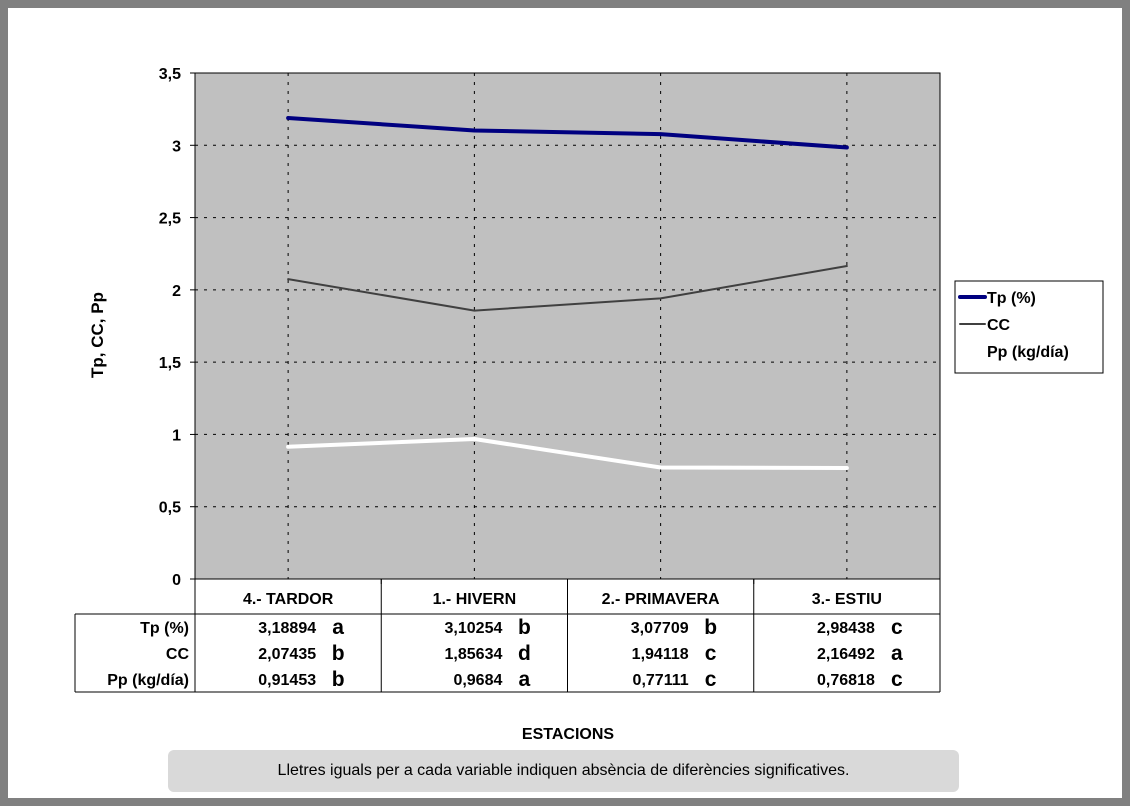 The height and width of the screenshot is (806, 1130). I want to click on x-tick-label: 4.- TARDOR, so click(288, 599).